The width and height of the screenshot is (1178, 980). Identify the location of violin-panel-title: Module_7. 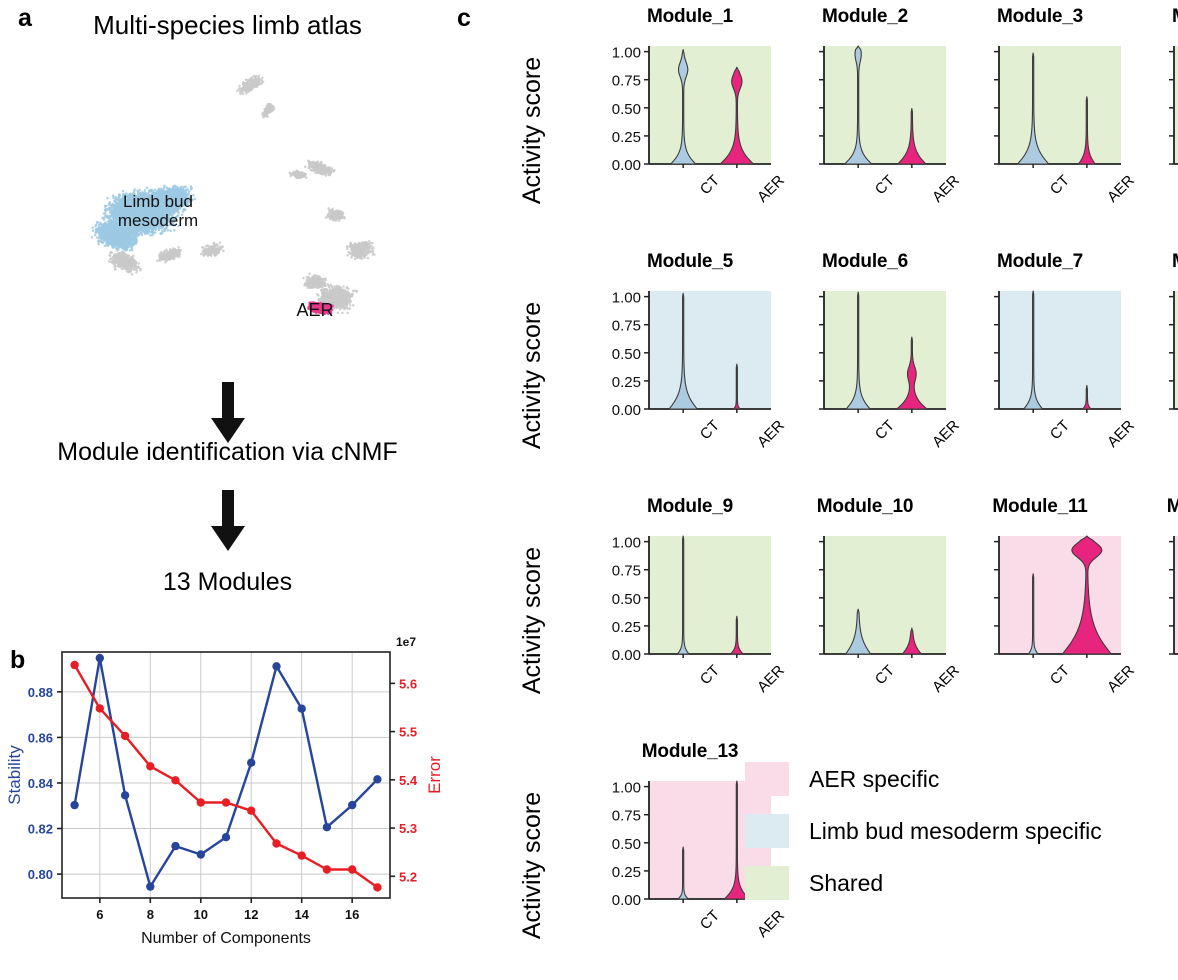
(1040, 262).